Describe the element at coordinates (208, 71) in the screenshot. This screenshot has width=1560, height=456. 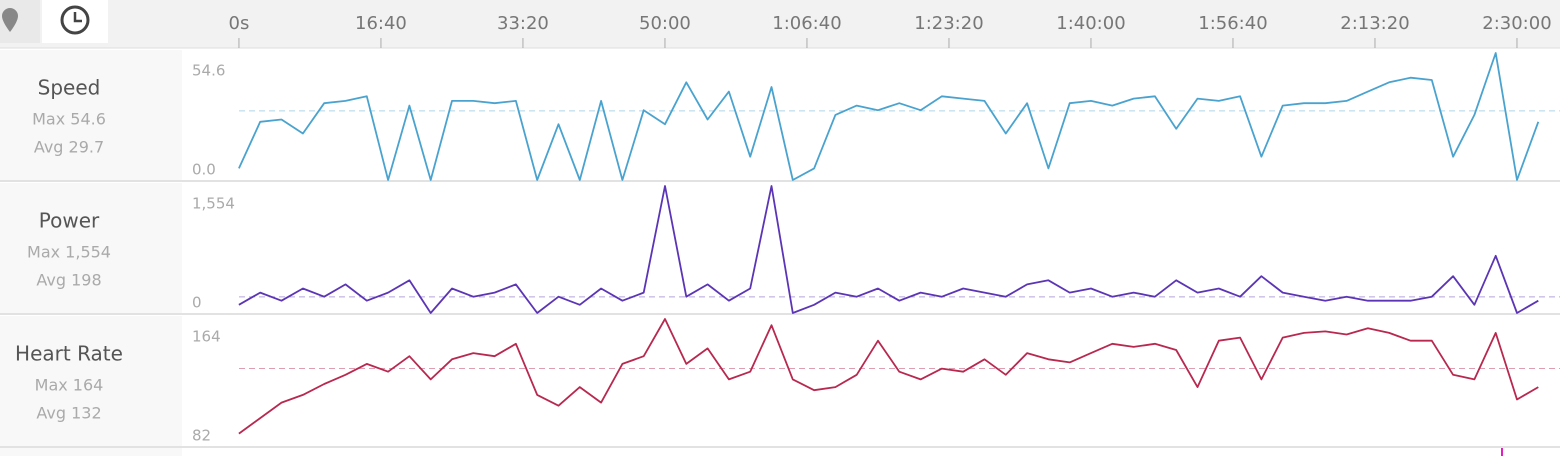
I see `y-tick-label: 54.6` at that location.